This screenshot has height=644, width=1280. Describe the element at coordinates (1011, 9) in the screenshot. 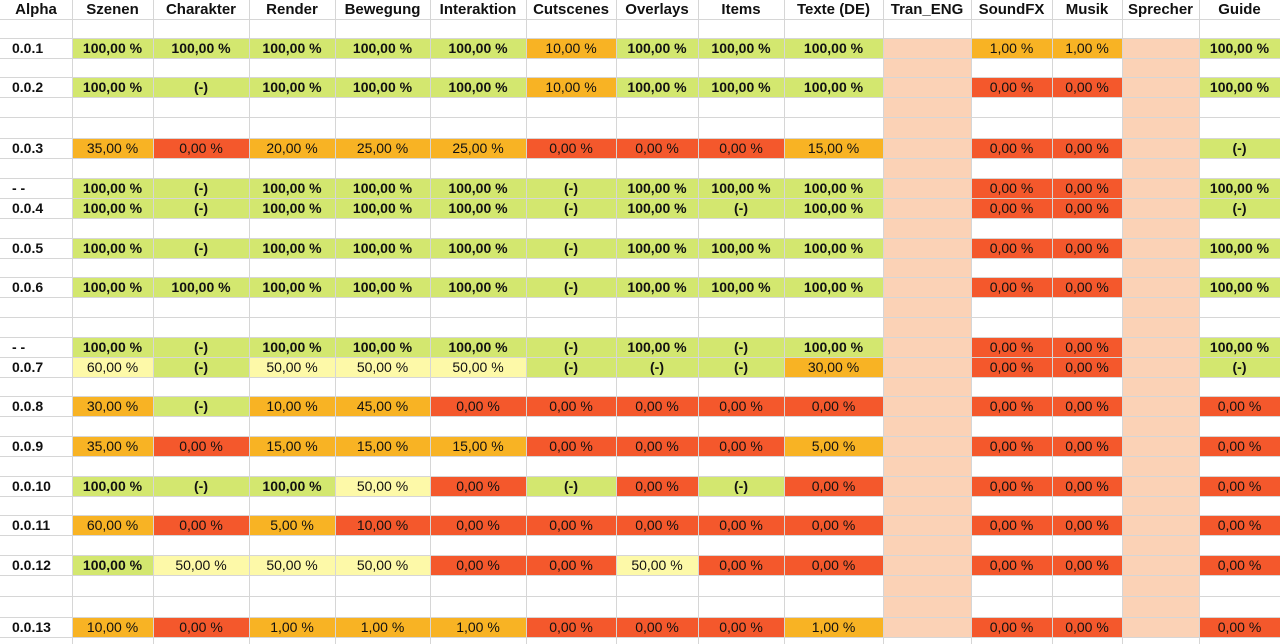

I see `column-header: SoundFX` at that location.